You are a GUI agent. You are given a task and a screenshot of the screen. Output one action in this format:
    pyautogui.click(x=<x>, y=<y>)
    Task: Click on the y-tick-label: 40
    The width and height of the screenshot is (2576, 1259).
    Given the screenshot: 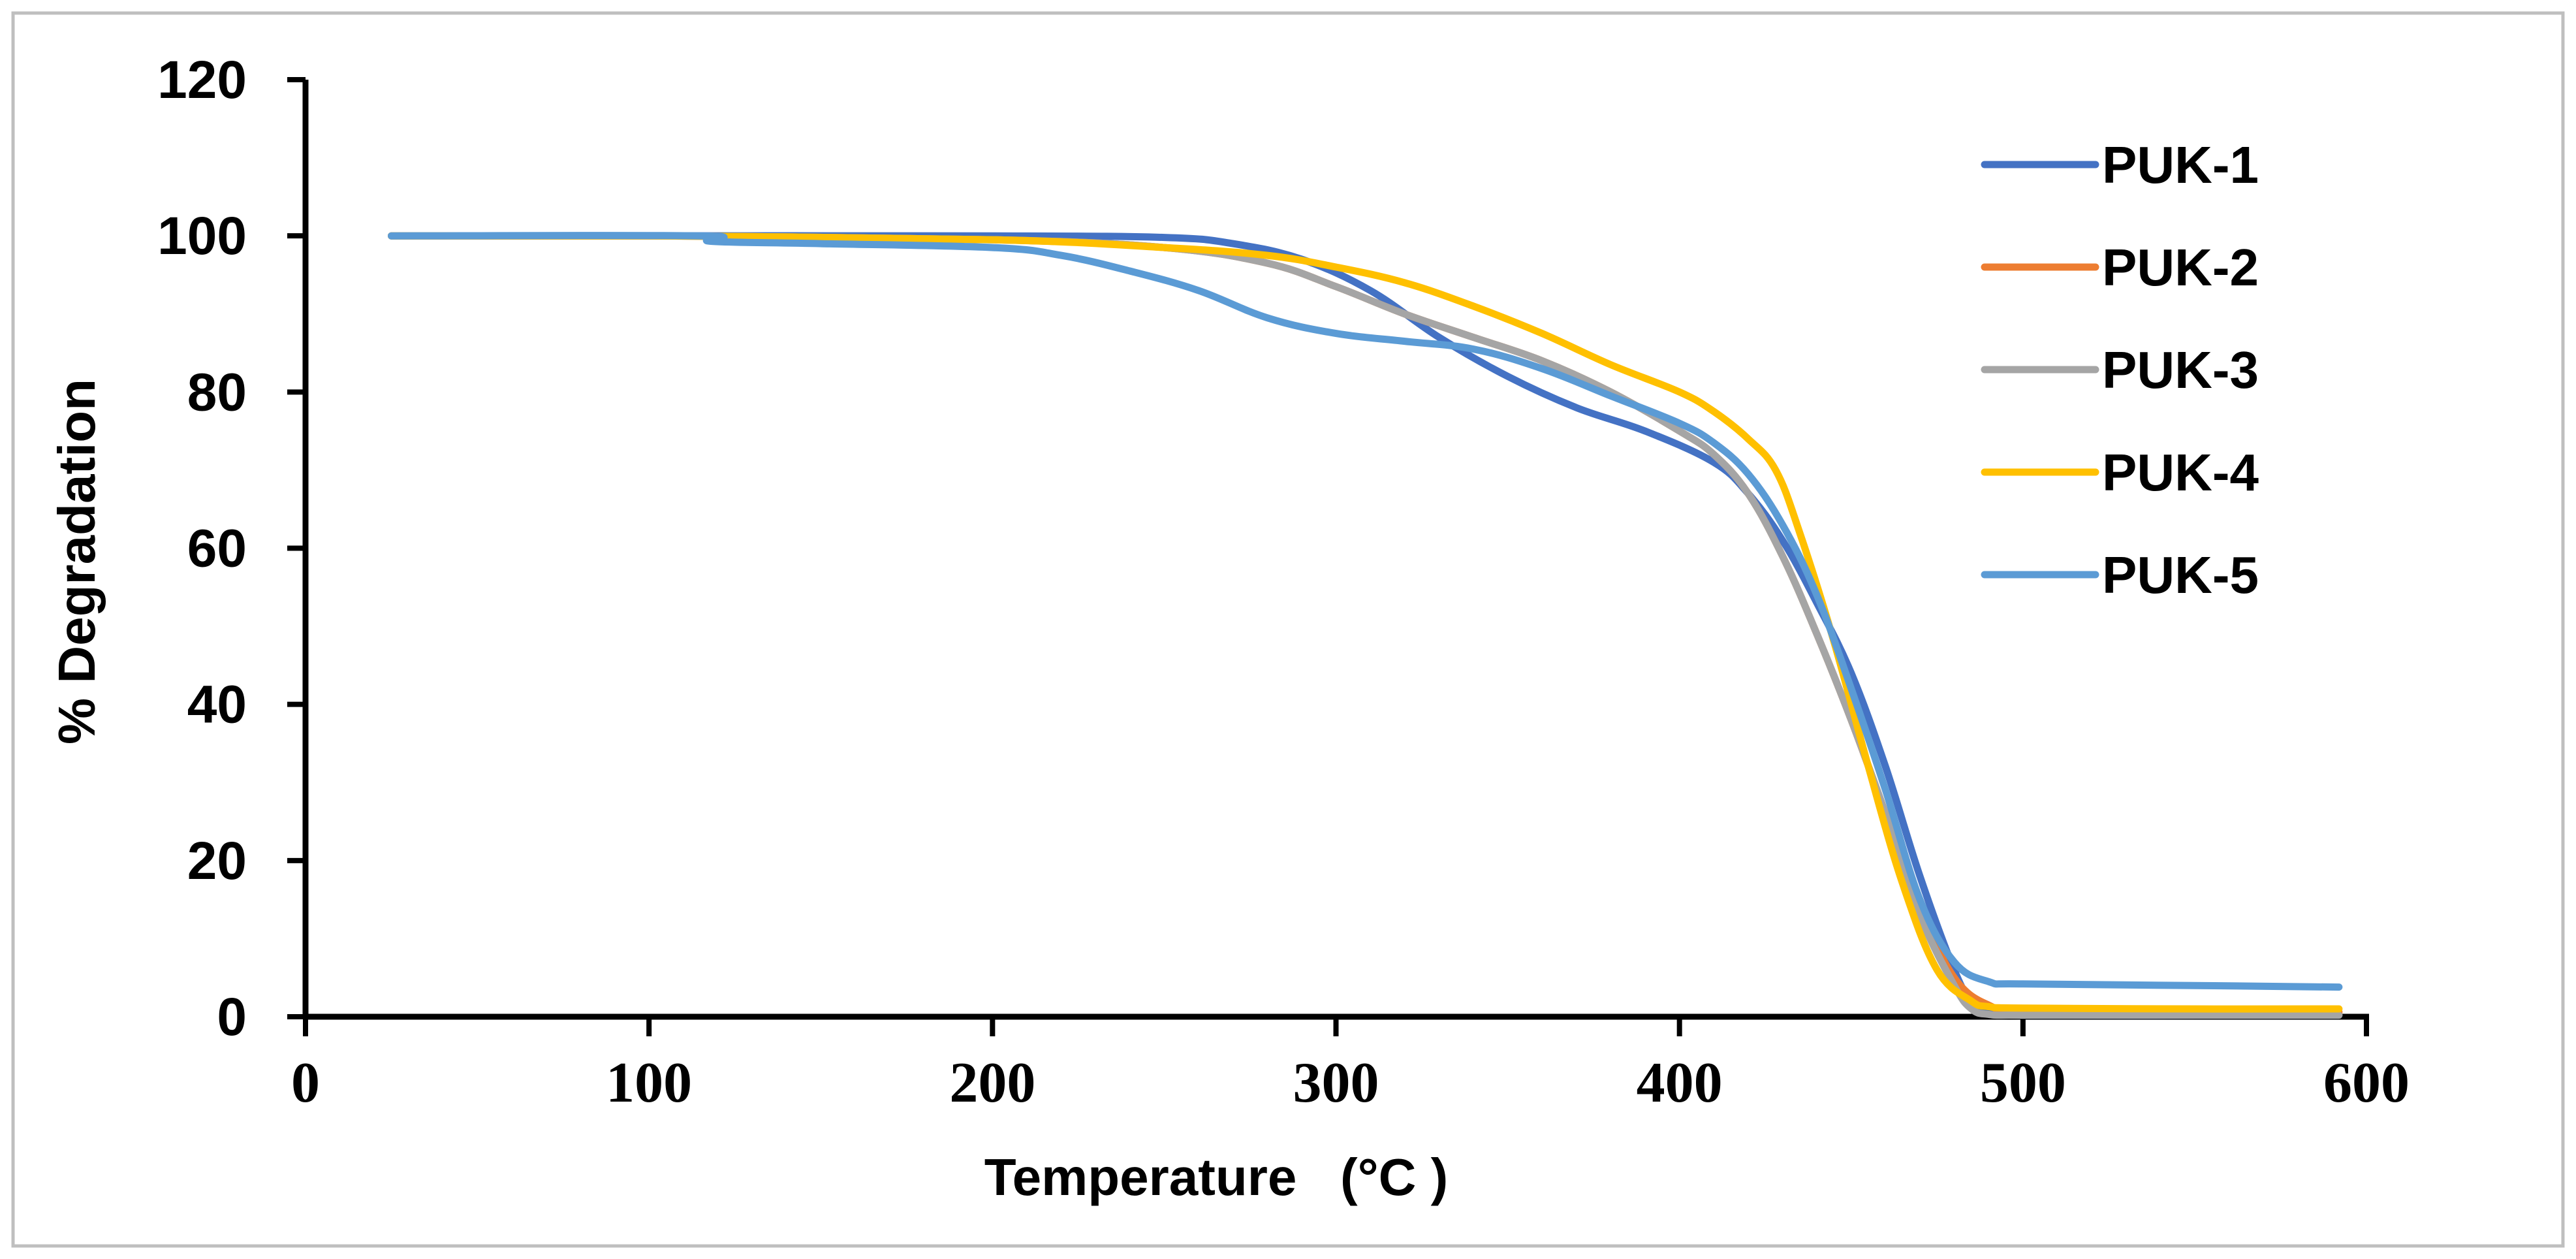 What is the action you would take?
    pyautogui.click(x=217, y=705)
    